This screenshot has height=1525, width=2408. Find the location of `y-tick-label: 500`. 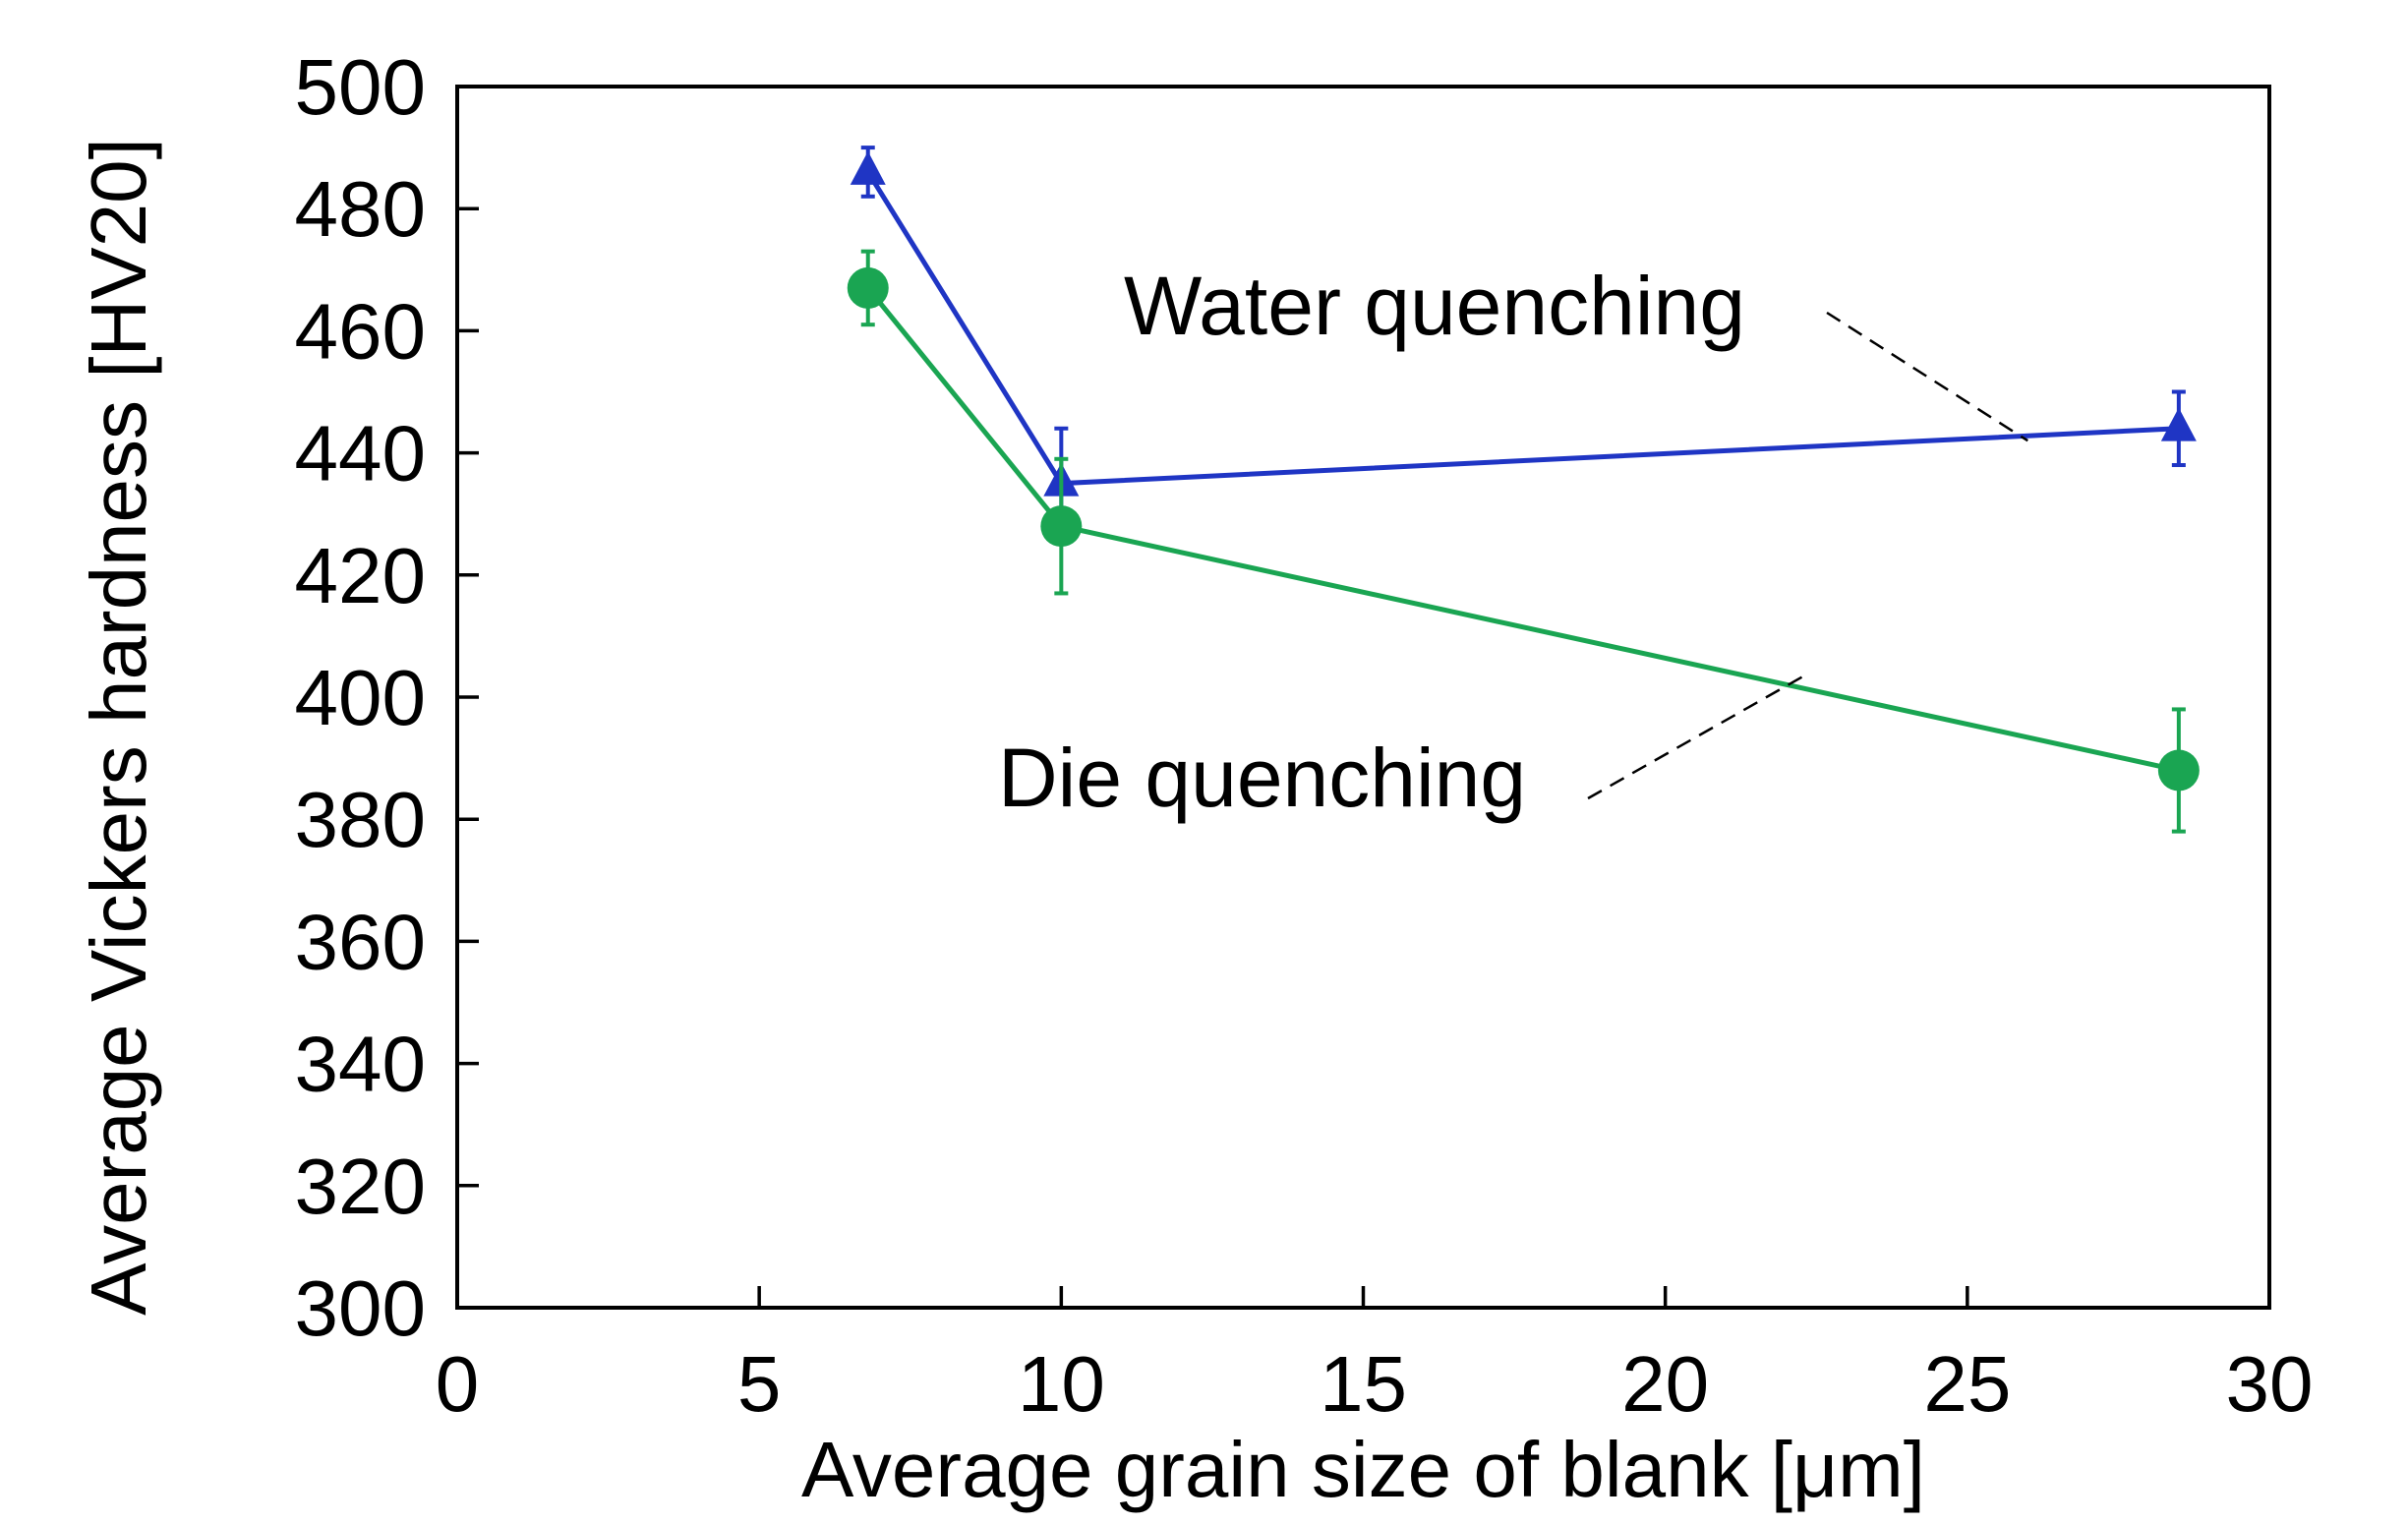

y-tick-label: 500 is located at coordinates (360, 87).